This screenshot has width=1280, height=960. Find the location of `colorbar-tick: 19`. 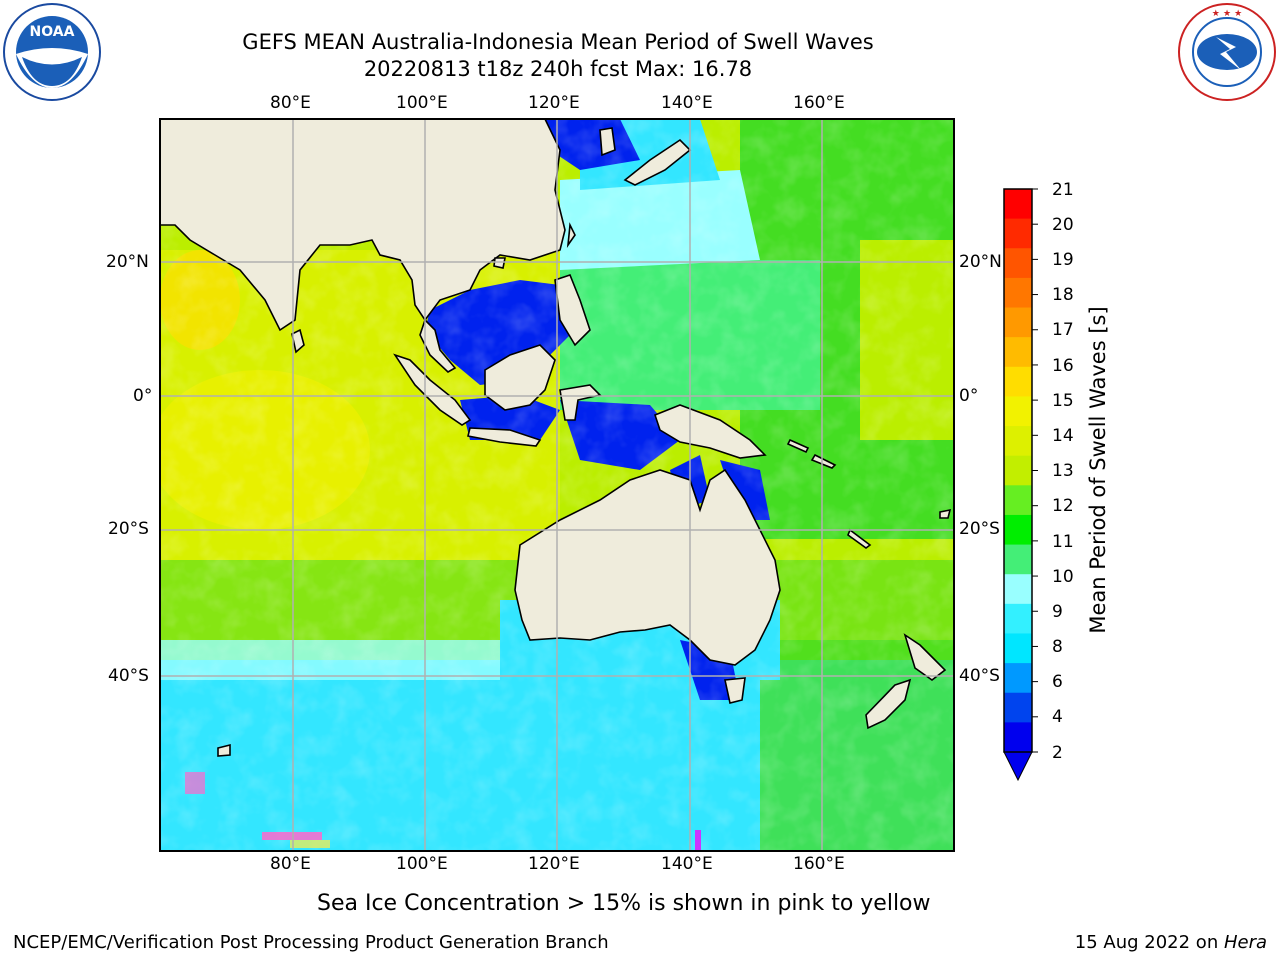

colorbar-tick: 19 is located at coordinates (1063, 260).